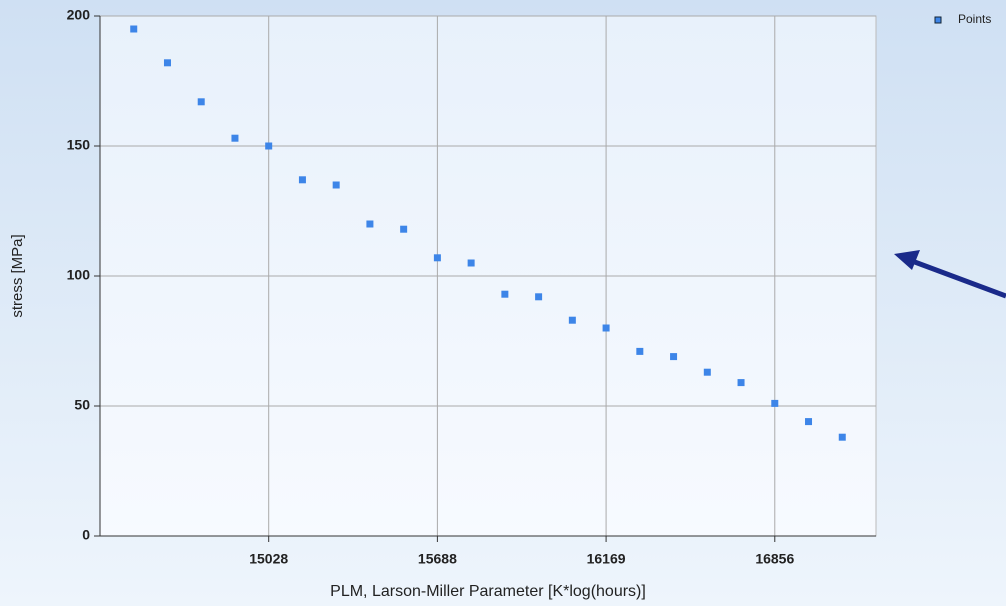 Image resolution: width=1006 pixels, height=606 pixels. I want to click on y-axis-label: stress [MPa], so click(17, 275).